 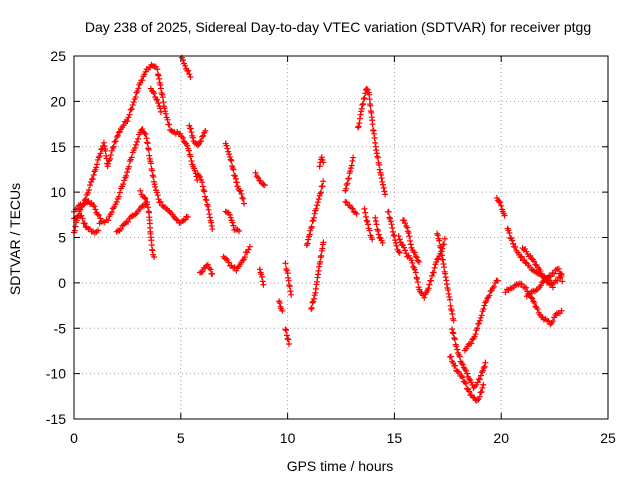 I want to click on y-tick-label: -15, so click(x=56, y=419).